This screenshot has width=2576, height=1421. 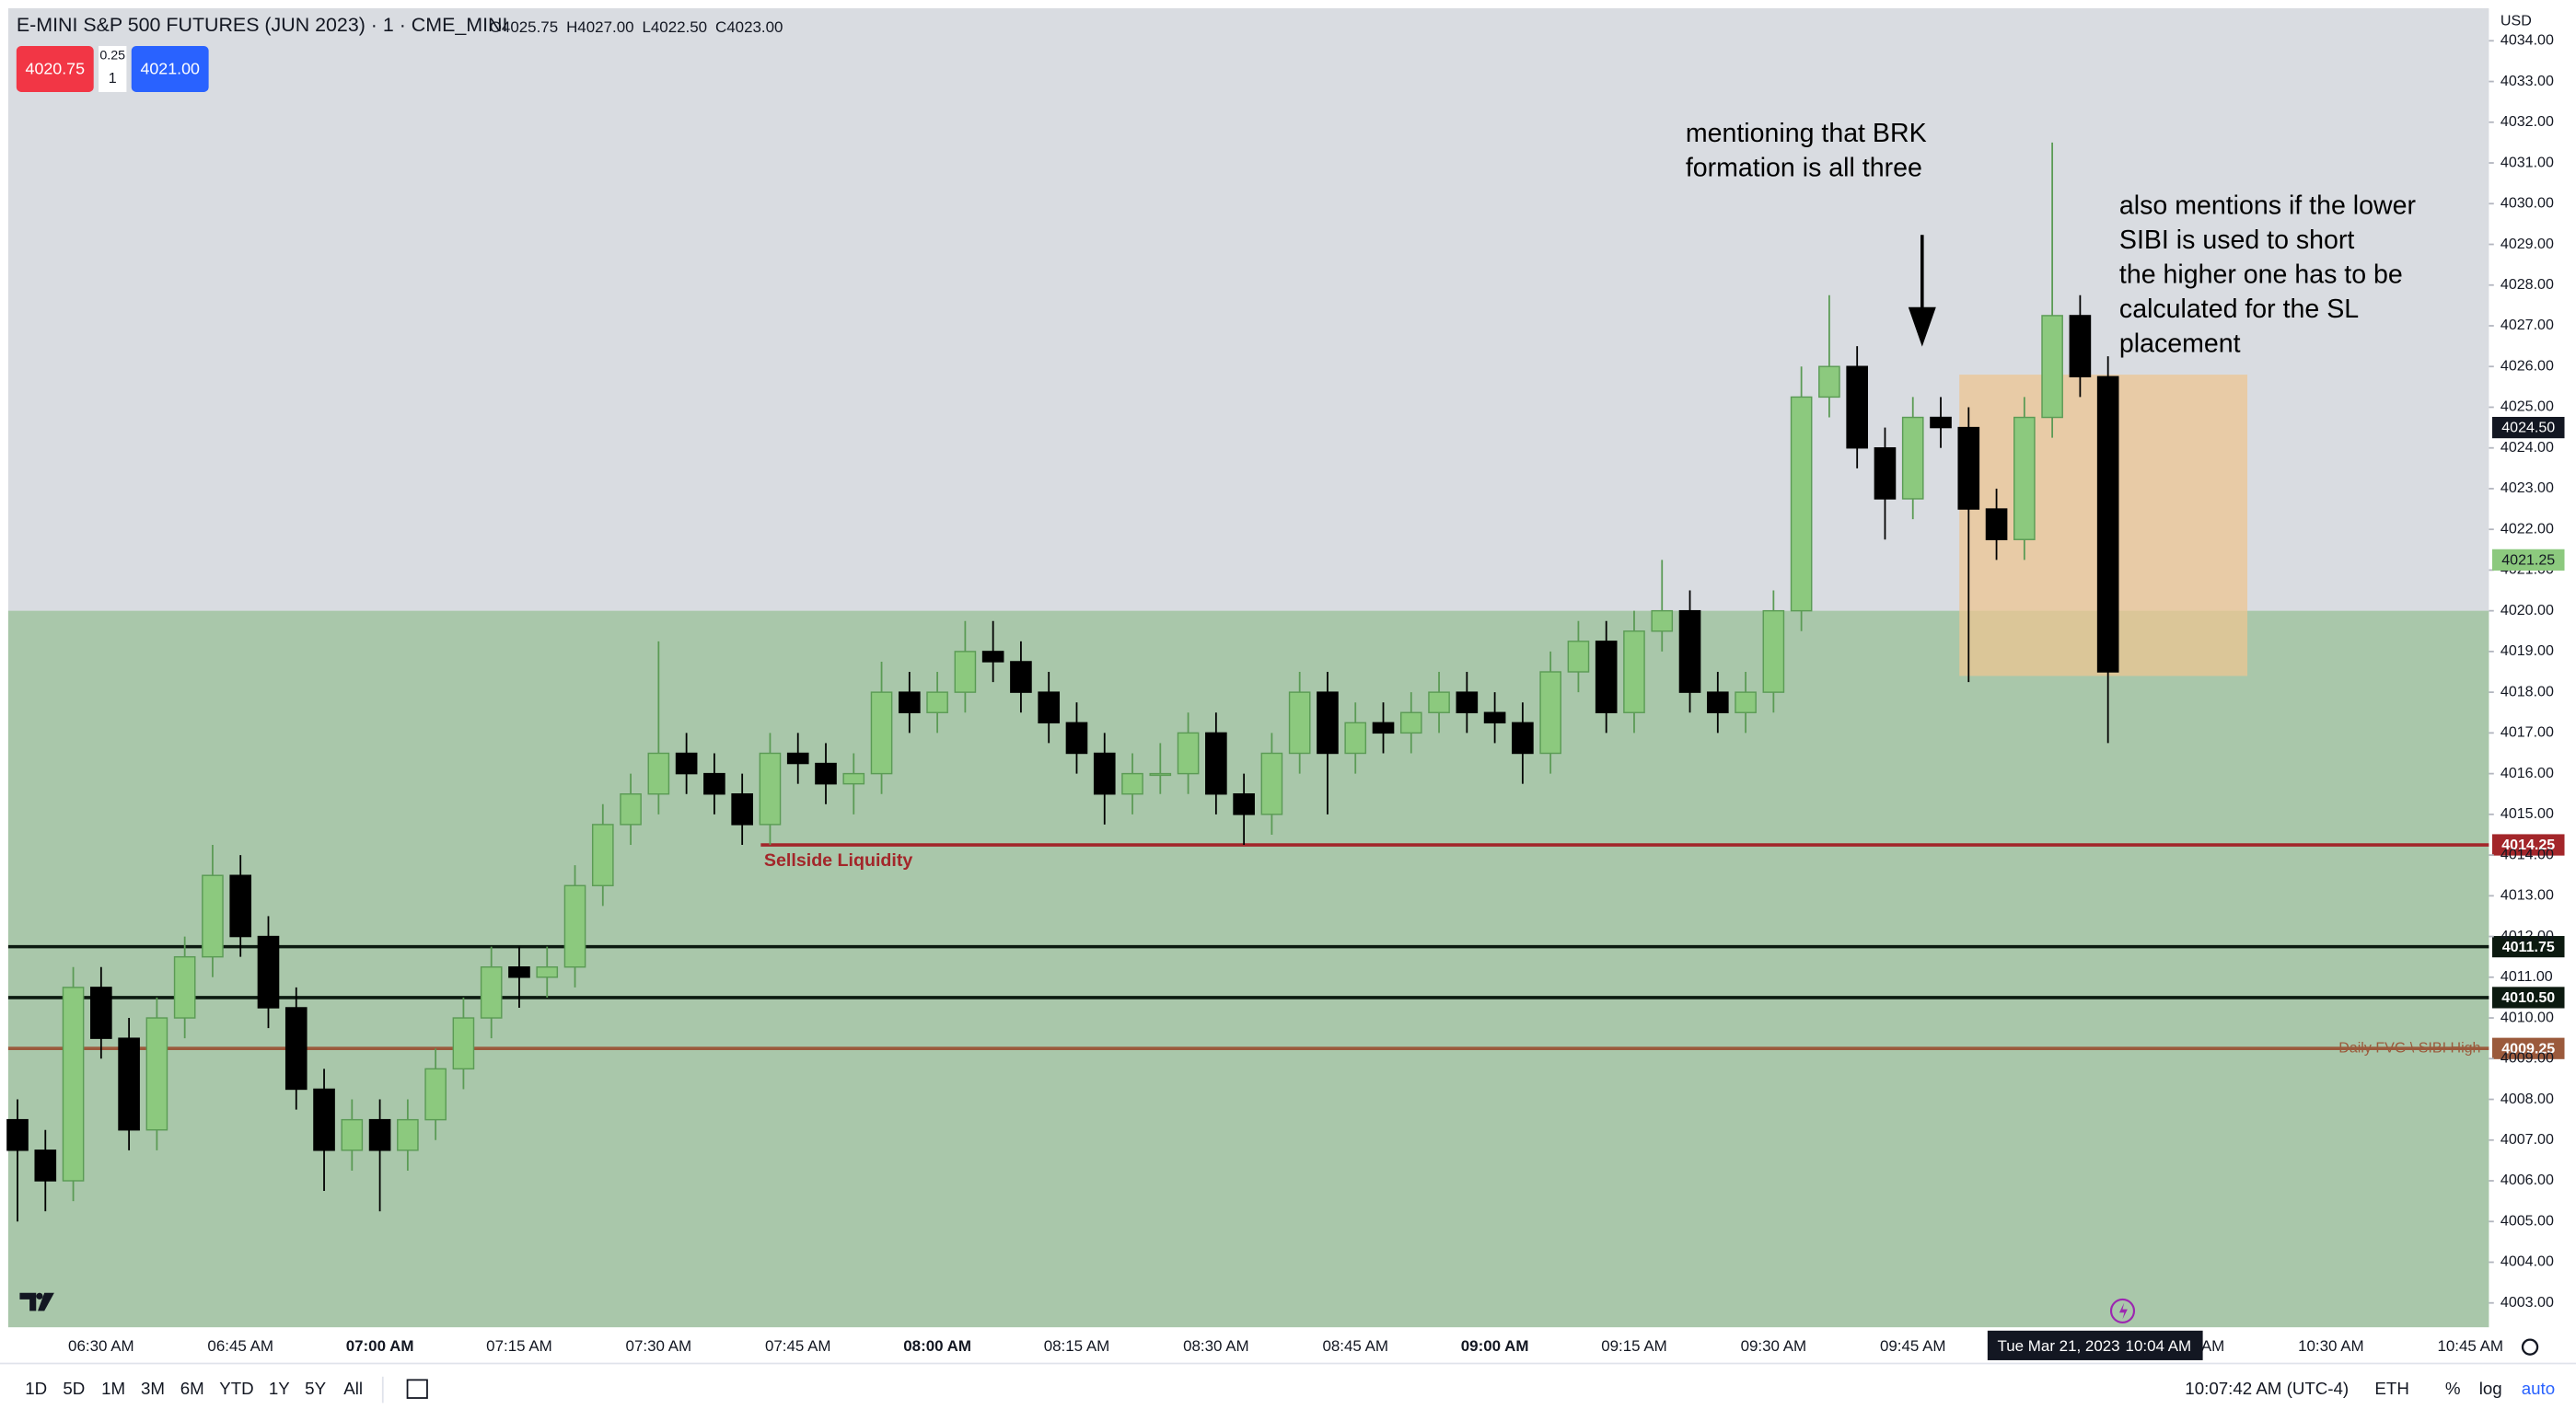 What do you see at coordinates (599, 27) in the screenshot?
I see `ohlc-value: H4027.00` at bounding box center [599, 27].